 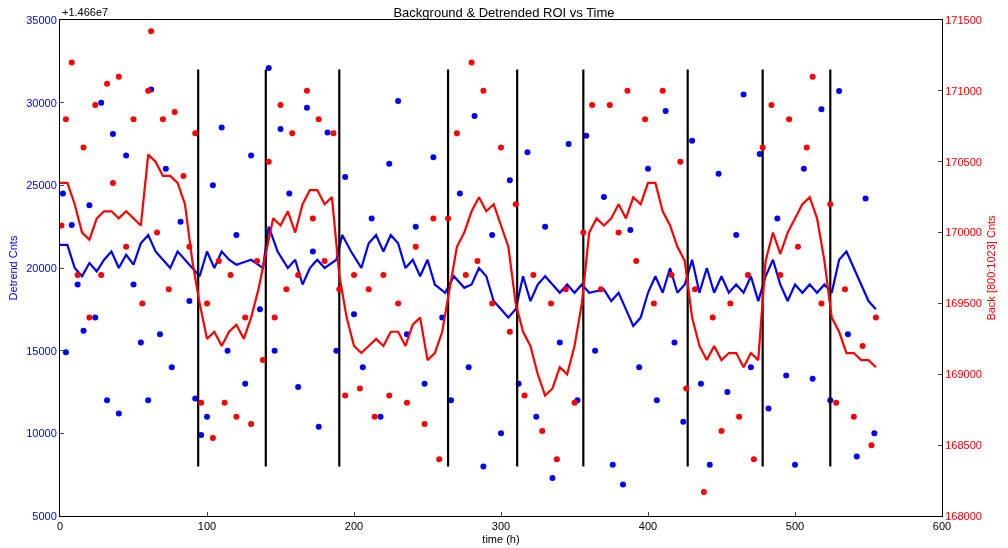 What do you see at coordinates (41, 19) in the screenshot?
I see `y-tick-label: 35000` at bounding box center [41, 19].